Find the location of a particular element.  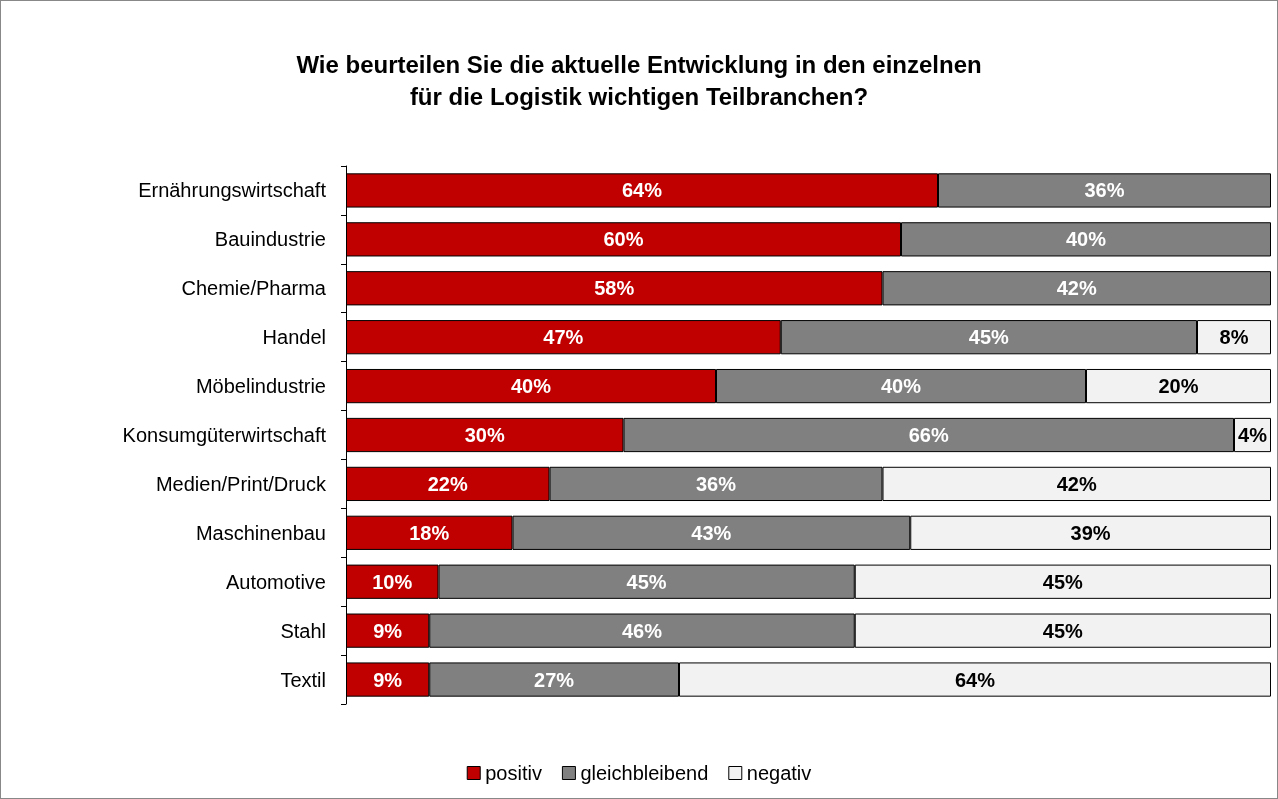

chart-title: Wie beurteilen Sie die aktuelle Entwicklung in den einzelnen für die Logistik wichtigen Teilbranchen? is located at coordinates (639, 80).